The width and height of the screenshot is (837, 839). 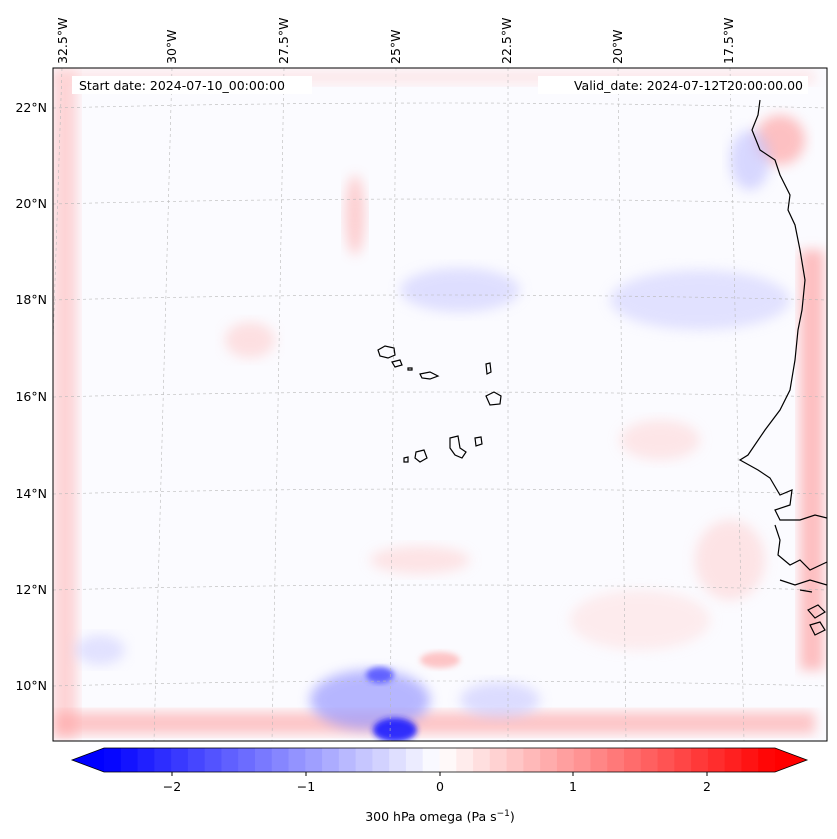 What do you see at coordinates (62, 41) in the screenshot?
I see `lon-label: 32.5°W` at bounding box center [62, 41].